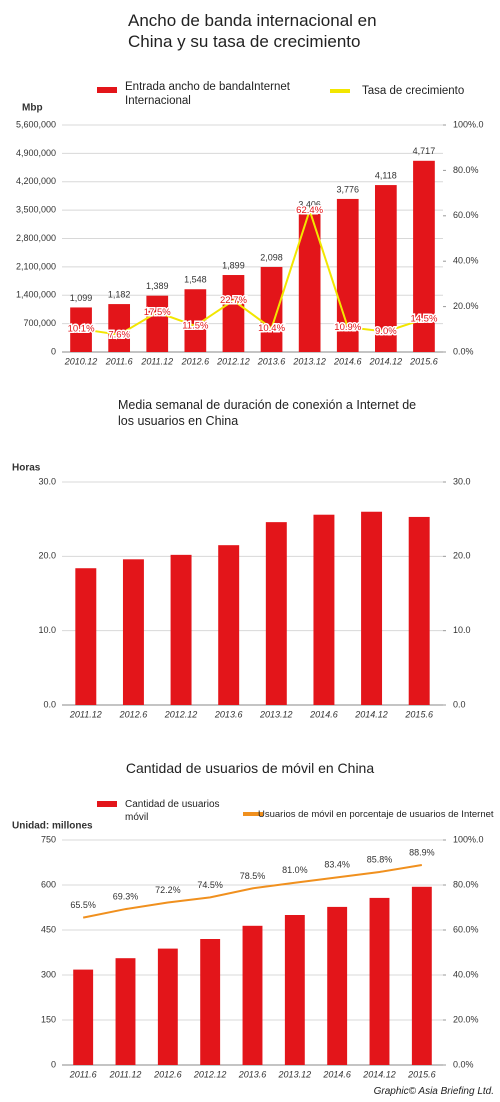  I want to click on y2-tick-label: 80.0%, so click(466, 884).